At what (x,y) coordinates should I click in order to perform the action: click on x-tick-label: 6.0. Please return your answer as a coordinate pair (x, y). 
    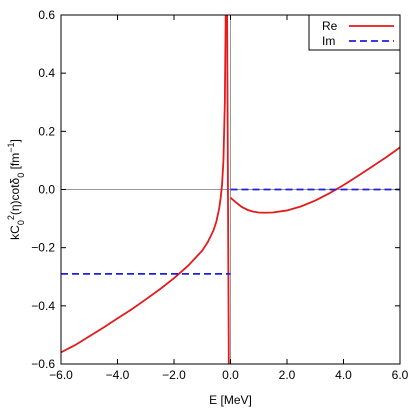
    Looking at the image, I should click on (400, 375).